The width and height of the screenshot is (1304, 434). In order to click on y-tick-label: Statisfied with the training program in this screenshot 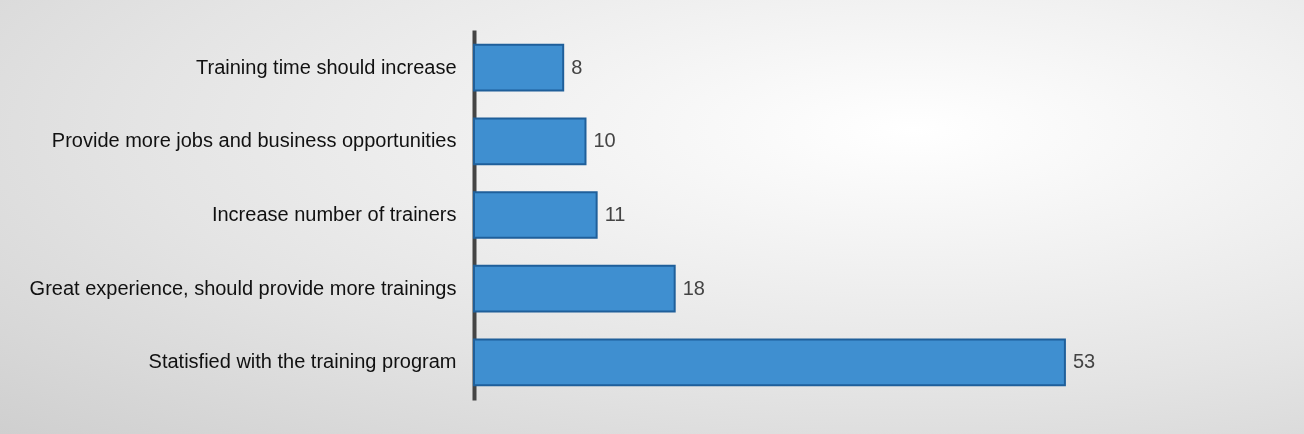, I will do `click(302, 361)`.